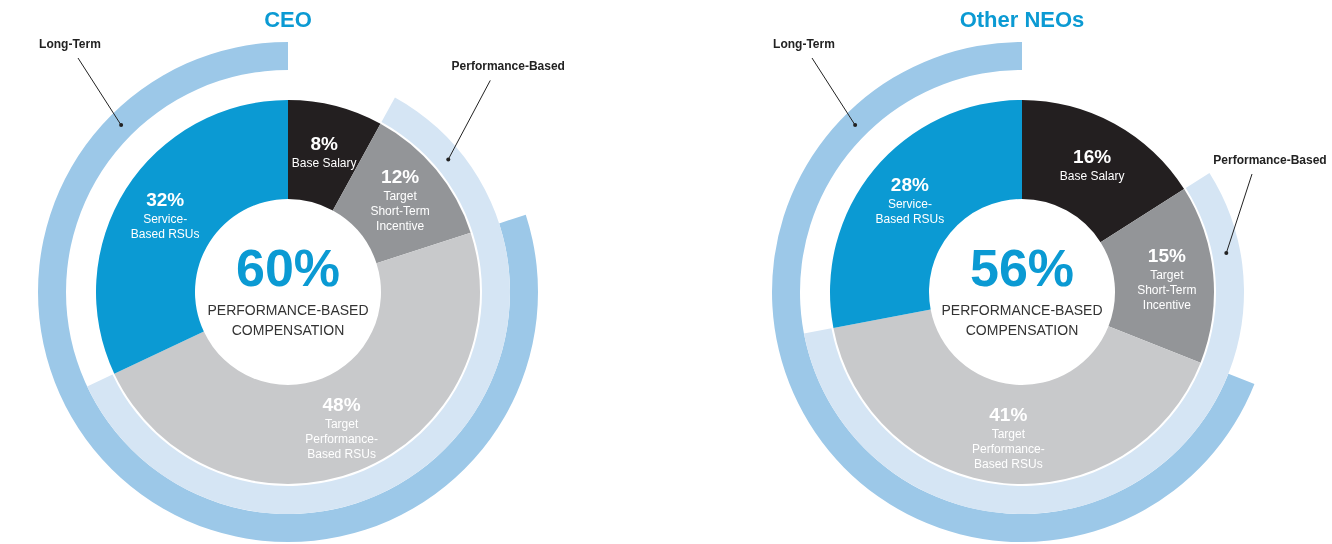 The width and height of the screenshot is (1332, 544). Describe the element at coordinates (288, 268) in the screenshot. I see `text: 60%` at that location.